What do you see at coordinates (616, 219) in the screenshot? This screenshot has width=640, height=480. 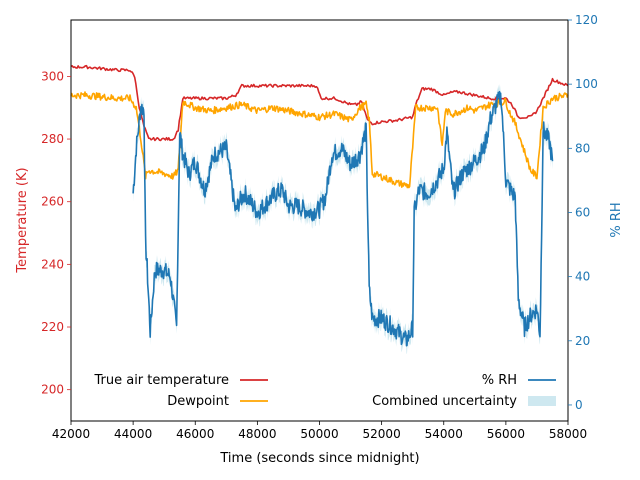 I see `y-axis-right-label: % RH` at bounding box center [616, 219].